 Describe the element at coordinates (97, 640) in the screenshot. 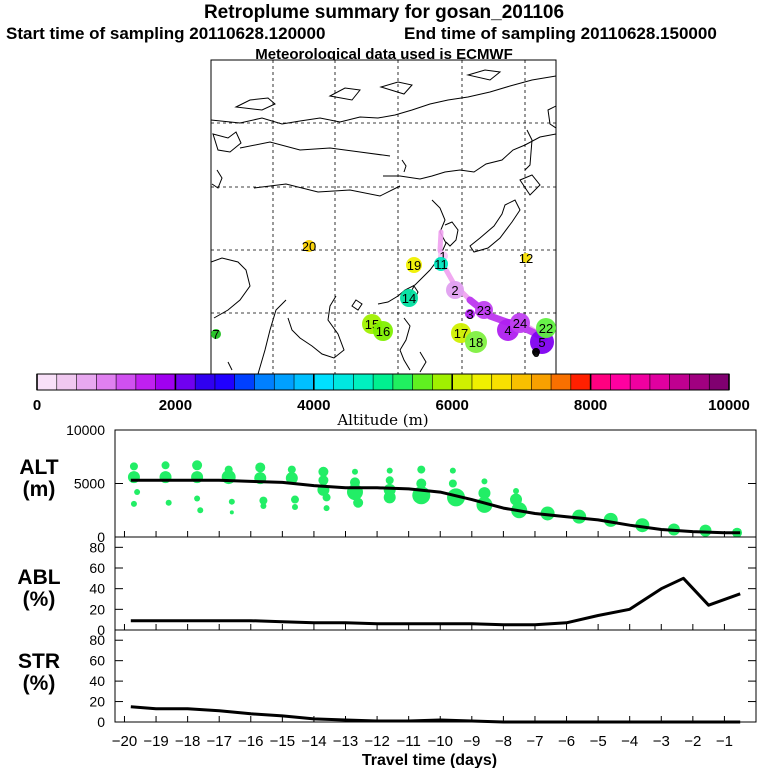

I see `str-ytick-label: 80` at that location.